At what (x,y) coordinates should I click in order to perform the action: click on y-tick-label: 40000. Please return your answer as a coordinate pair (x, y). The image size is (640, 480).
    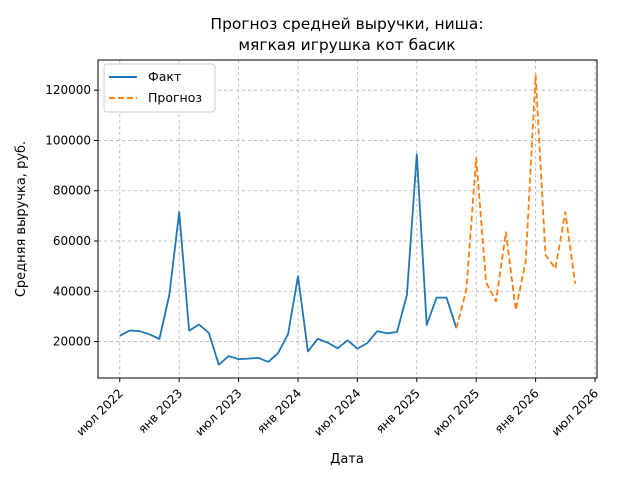
    Looking at the image, I should click on (72, 291).